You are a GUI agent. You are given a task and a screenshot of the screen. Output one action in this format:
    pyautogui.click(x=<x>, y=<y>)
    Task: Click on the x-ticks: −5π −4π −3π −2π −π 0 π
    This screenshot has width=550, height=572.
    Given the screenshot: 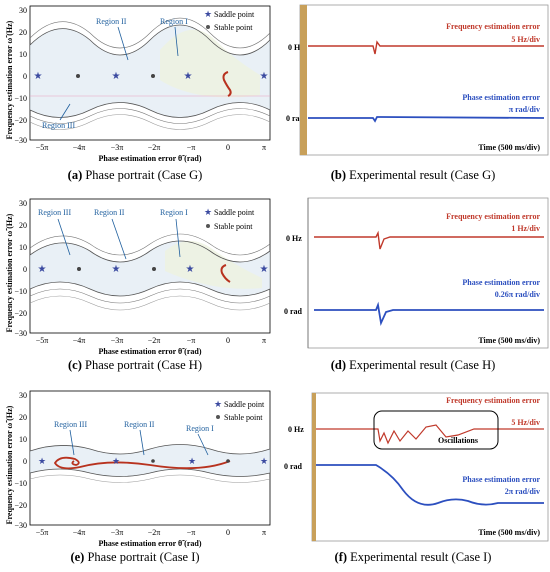 What is the action you would take?
    pyautogui.click(x=151, y=532)
    